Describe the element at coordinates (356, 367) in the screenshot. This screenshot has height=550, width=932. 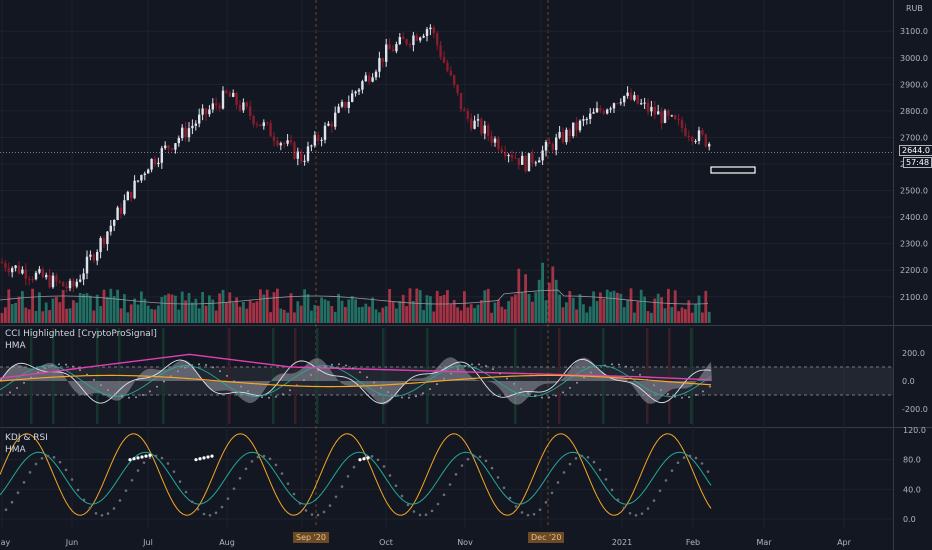
I see `cci-pink-line` at that location.